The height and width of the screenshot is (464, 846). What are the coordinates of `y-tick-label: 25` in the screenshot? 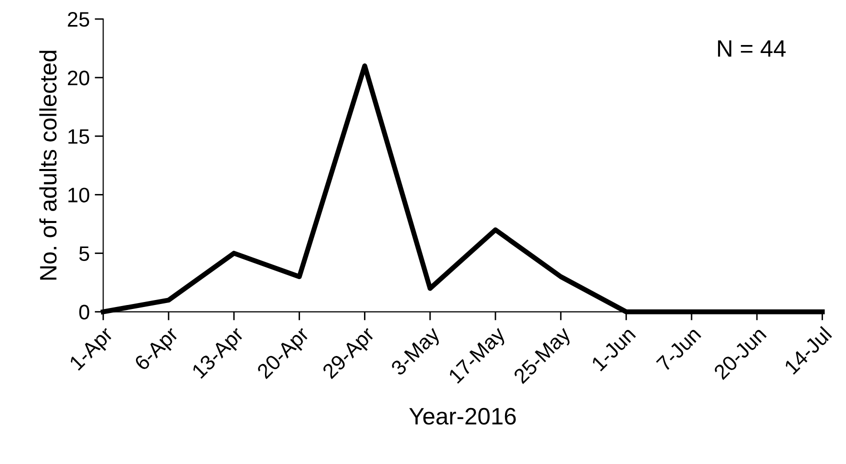 It's located at (79, 19).